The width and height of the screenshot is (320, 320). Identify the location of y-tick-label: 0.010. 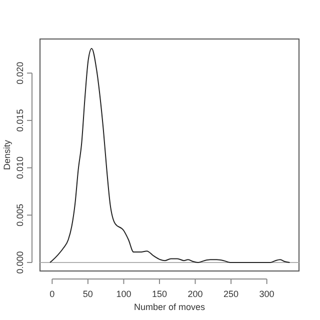
(20, 168).